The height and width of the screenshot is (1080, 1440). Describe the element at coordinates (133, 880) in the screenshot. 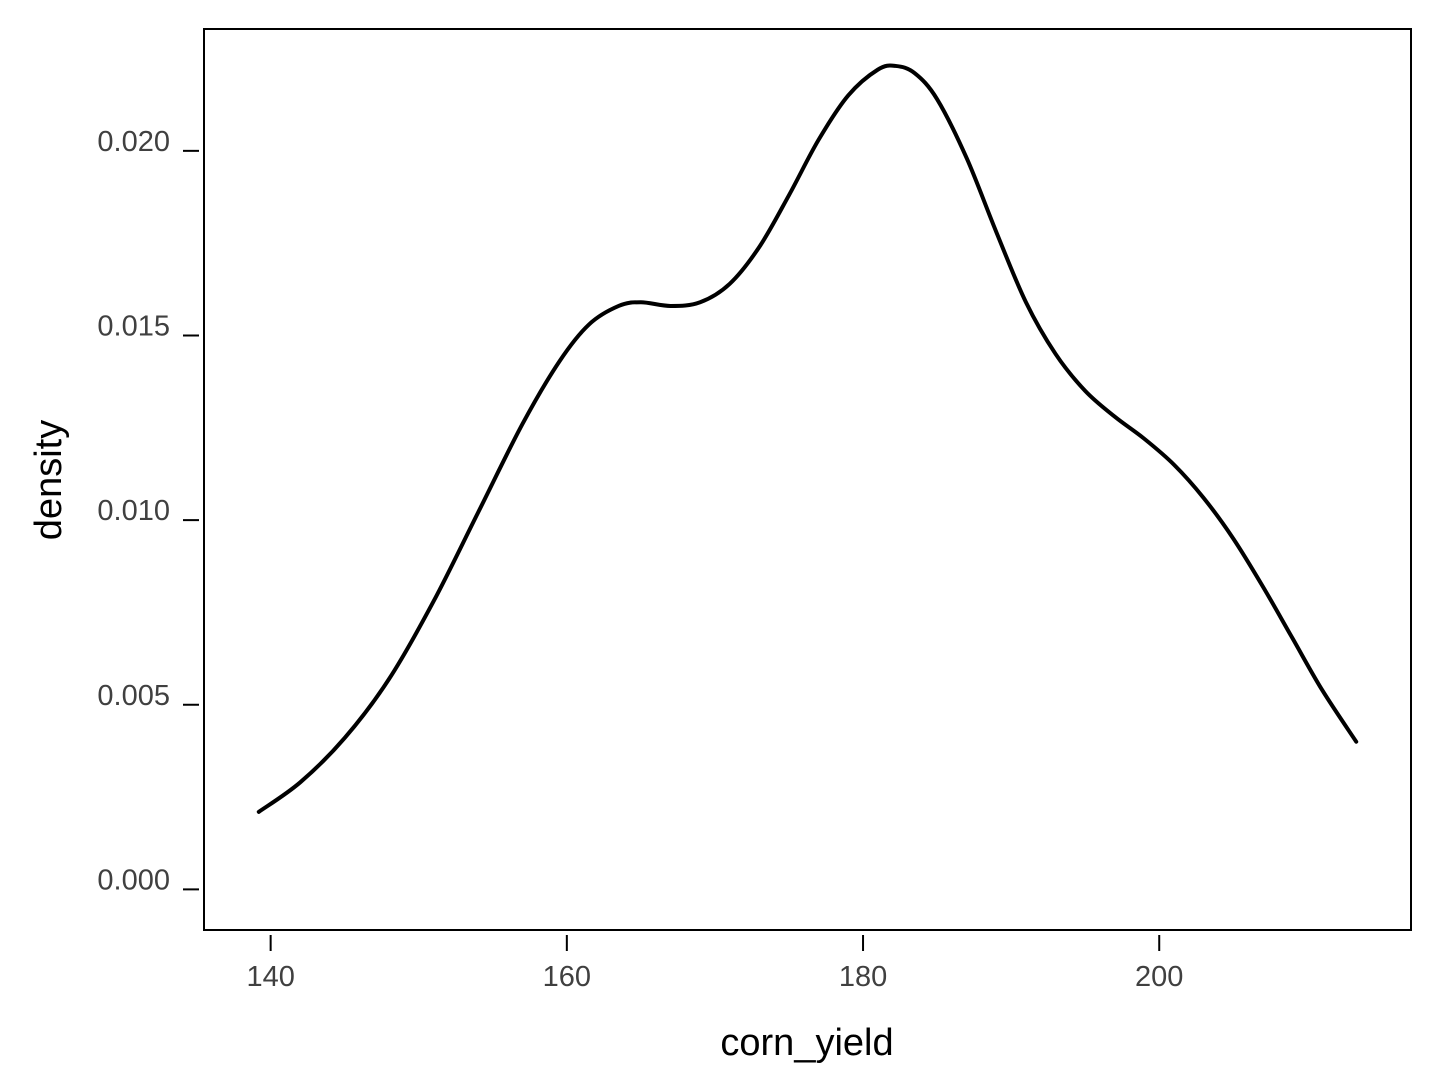

I see `y-tick-label: 0.000` at that location.